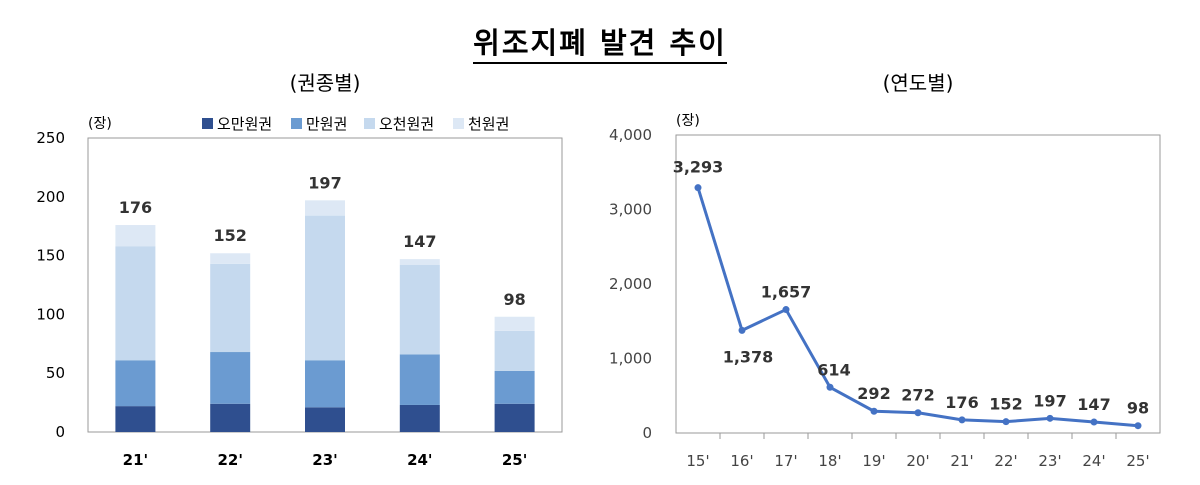 The height and width of the screenshot is (485, 1200). I want to click on y-tick-label: 200, so click(50, 197).